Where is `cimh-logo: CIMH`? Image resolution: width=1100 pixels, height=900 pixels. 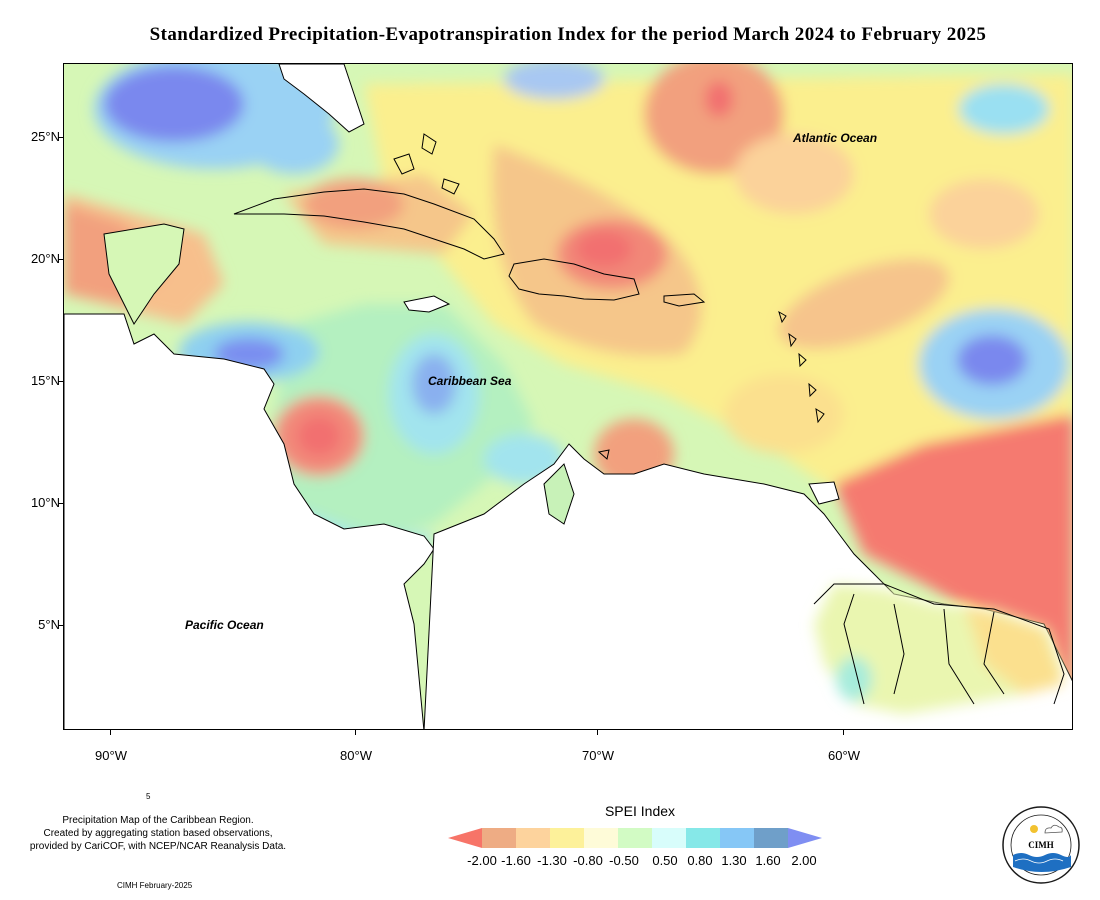
cimh-logo: CIMH is located at coordinates (1041, 845).